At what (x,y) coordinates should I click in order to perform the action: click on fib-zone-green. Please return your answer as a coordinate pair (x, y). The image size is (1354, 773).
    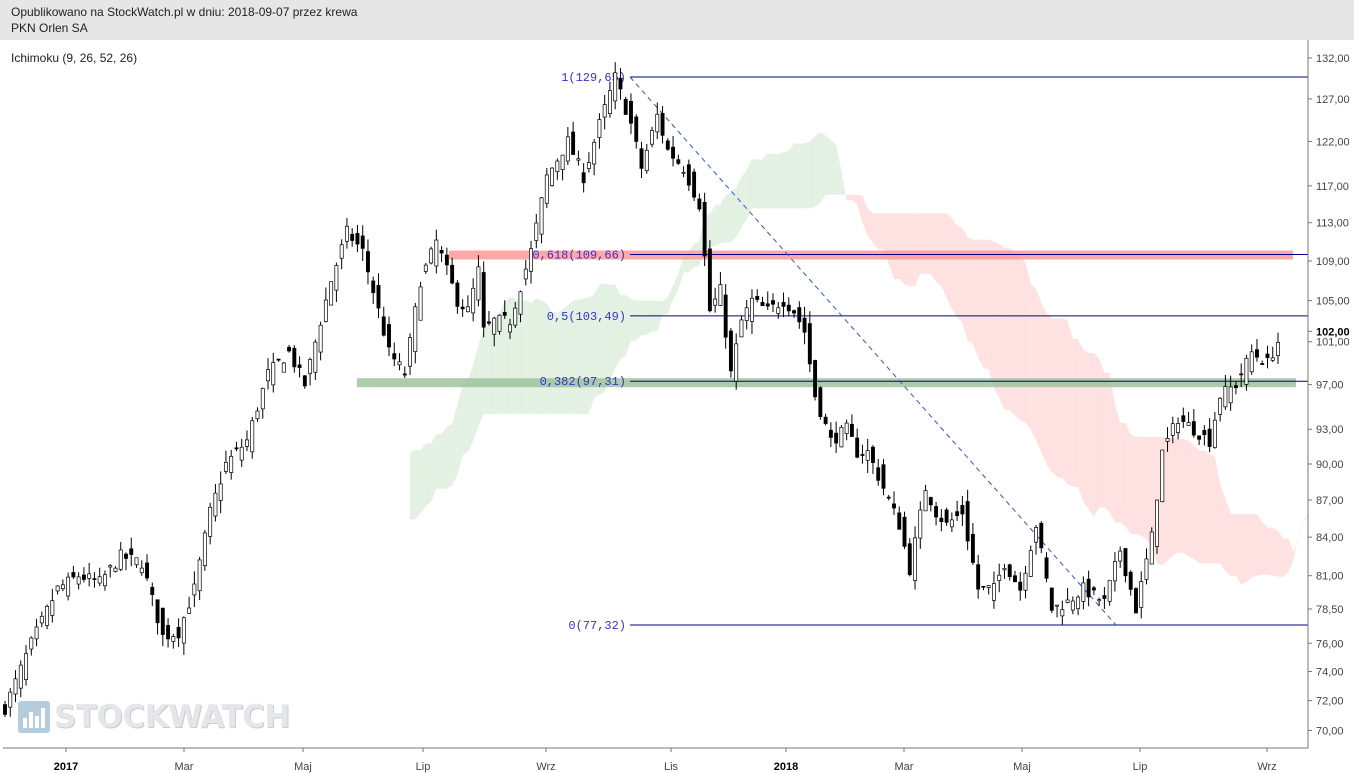
    Looking at the image, I should click on (826, 383).